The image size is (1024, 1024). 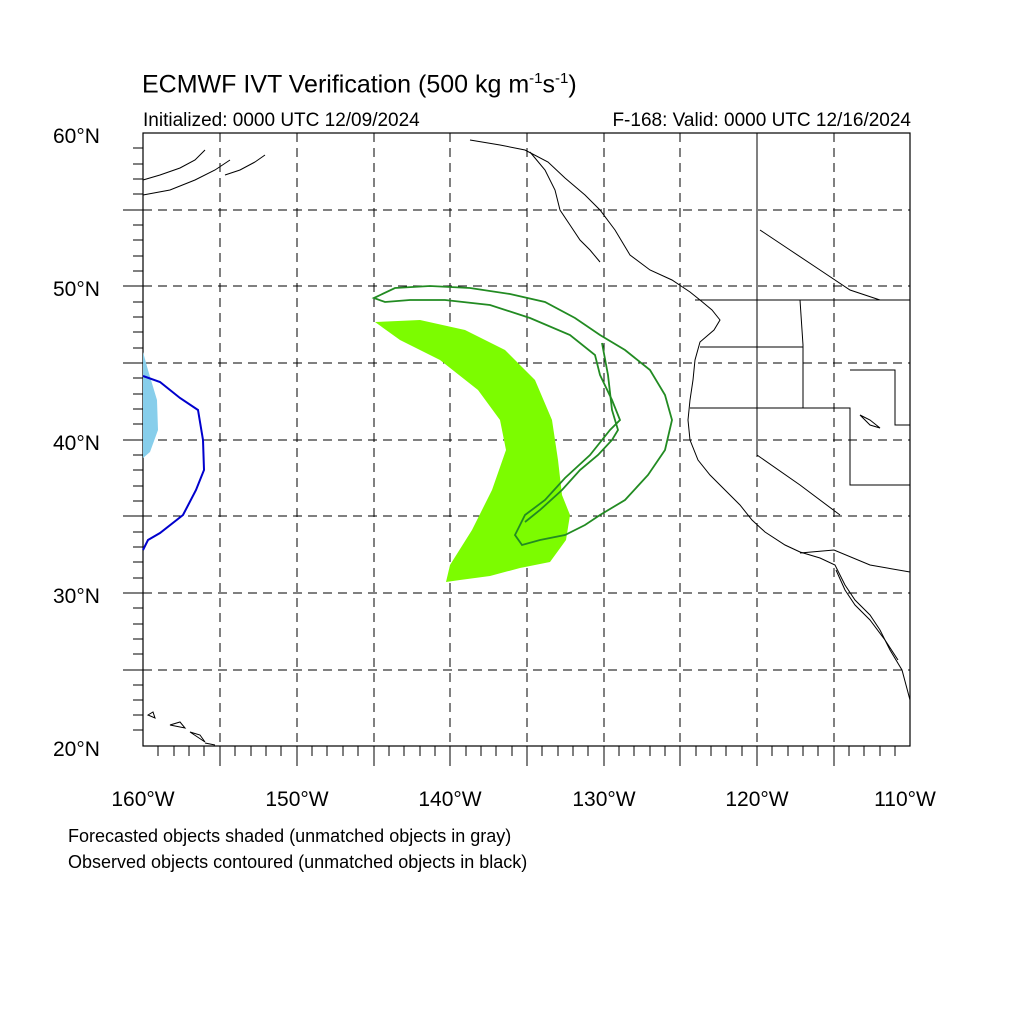 What do you see at coordinates (756, 799) in the screenshot?
I see `lon-label-120w: 120°W` at bounding box center [756, 799].